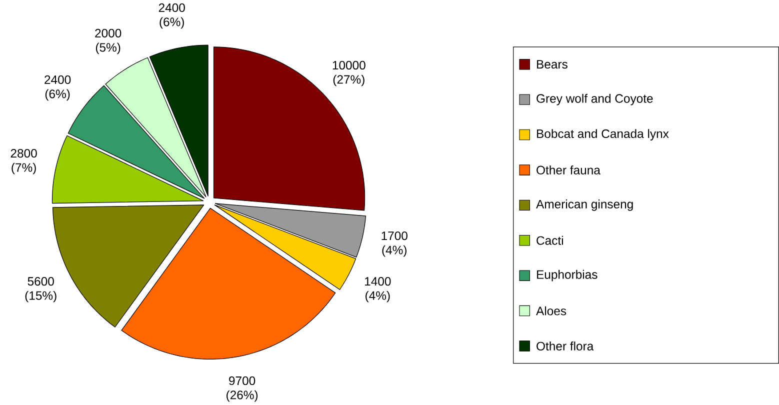  Describe the element at coordinates (349, 73) in the screenshot. I see `data-label: 10000 (27%)` at that location.